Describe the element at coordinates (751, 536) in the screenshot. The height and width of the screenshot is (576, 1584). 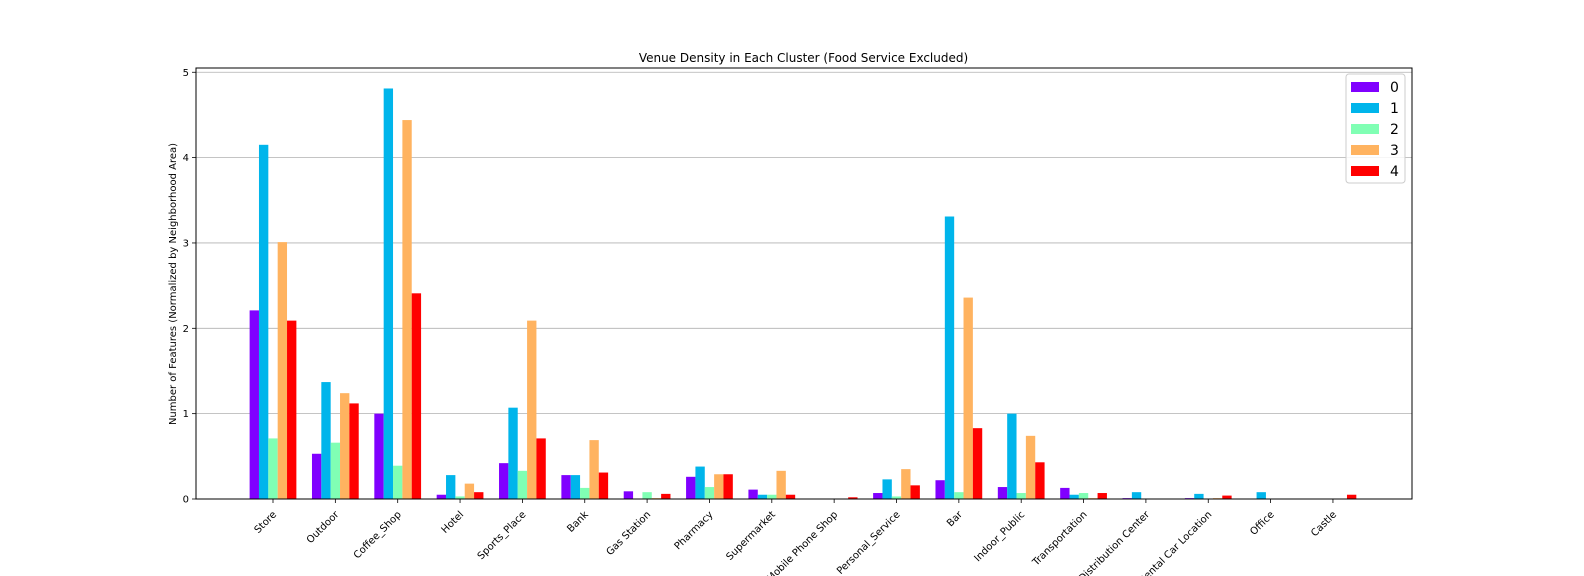
I see `x-tick-label: Supermarket` at that location.